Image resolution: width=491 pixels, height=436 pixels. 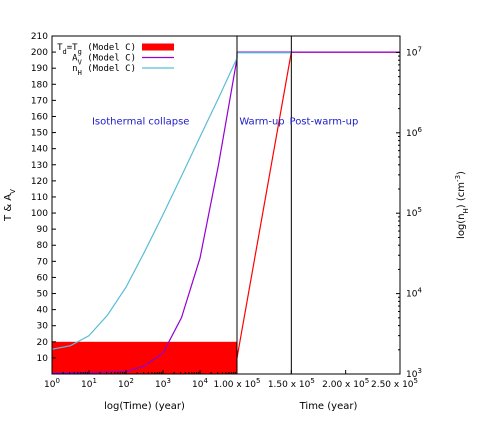 What do you see at coordinates (414, 132) in the screenshot?
I see `y2-tick-label: 106` at bounding box center [414, 132].